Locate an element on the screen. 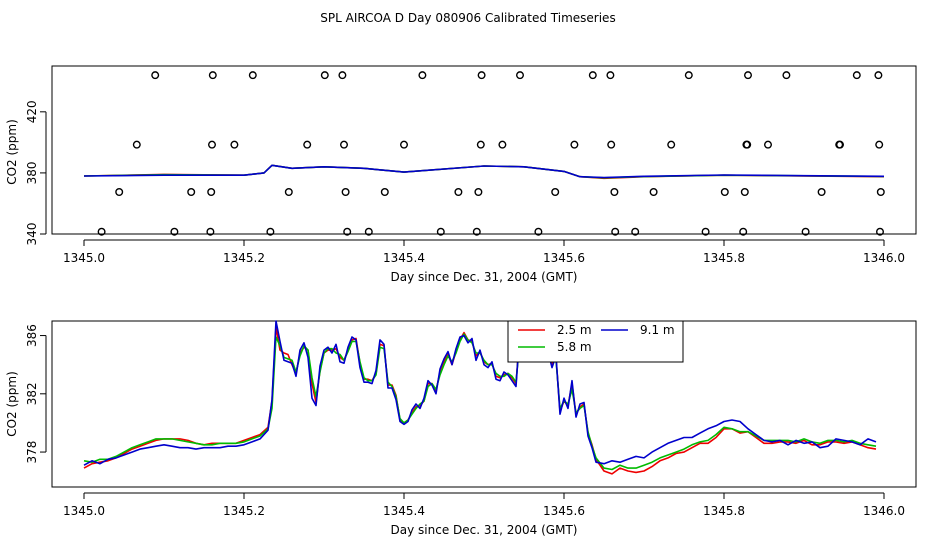  y-tick-label: 380 is located at coordinates (32, 172).